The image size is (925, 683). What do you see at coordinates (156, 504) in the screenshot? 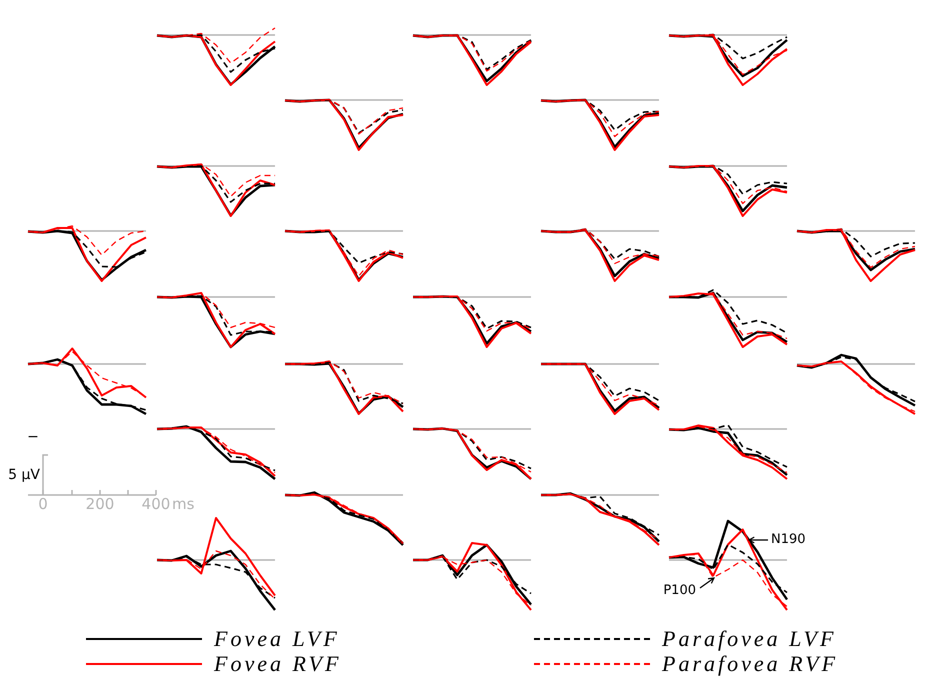
I see `text: 400` at bounding box center [156, 504].